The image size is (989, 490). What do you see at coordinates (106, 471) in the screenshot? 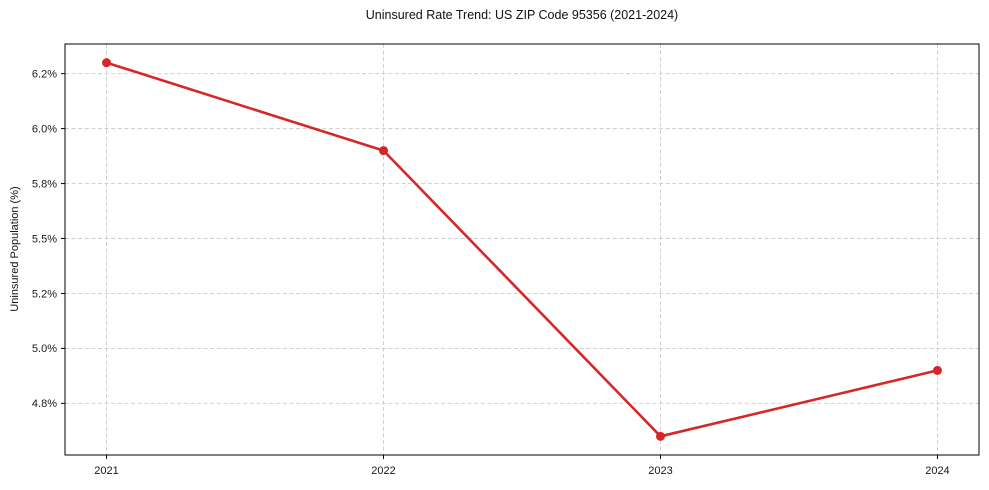
I see `x-tick-label: 2021` at bounding box center [106, 471].